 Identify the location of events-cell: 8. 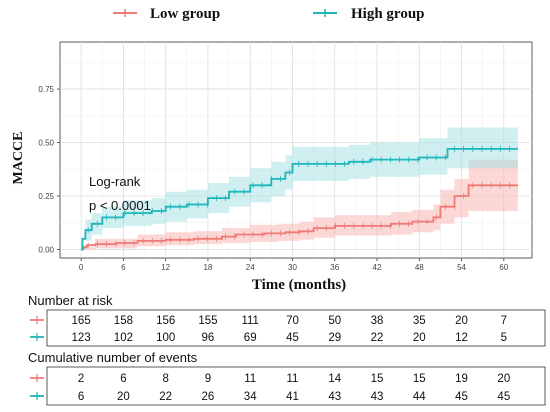
(165, 379).